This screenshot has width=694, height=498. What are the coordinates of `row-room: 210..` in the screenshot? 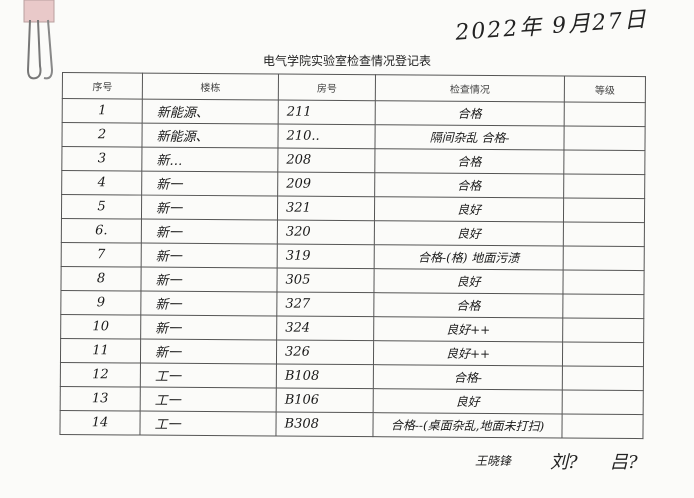 It's located at (326, 136).